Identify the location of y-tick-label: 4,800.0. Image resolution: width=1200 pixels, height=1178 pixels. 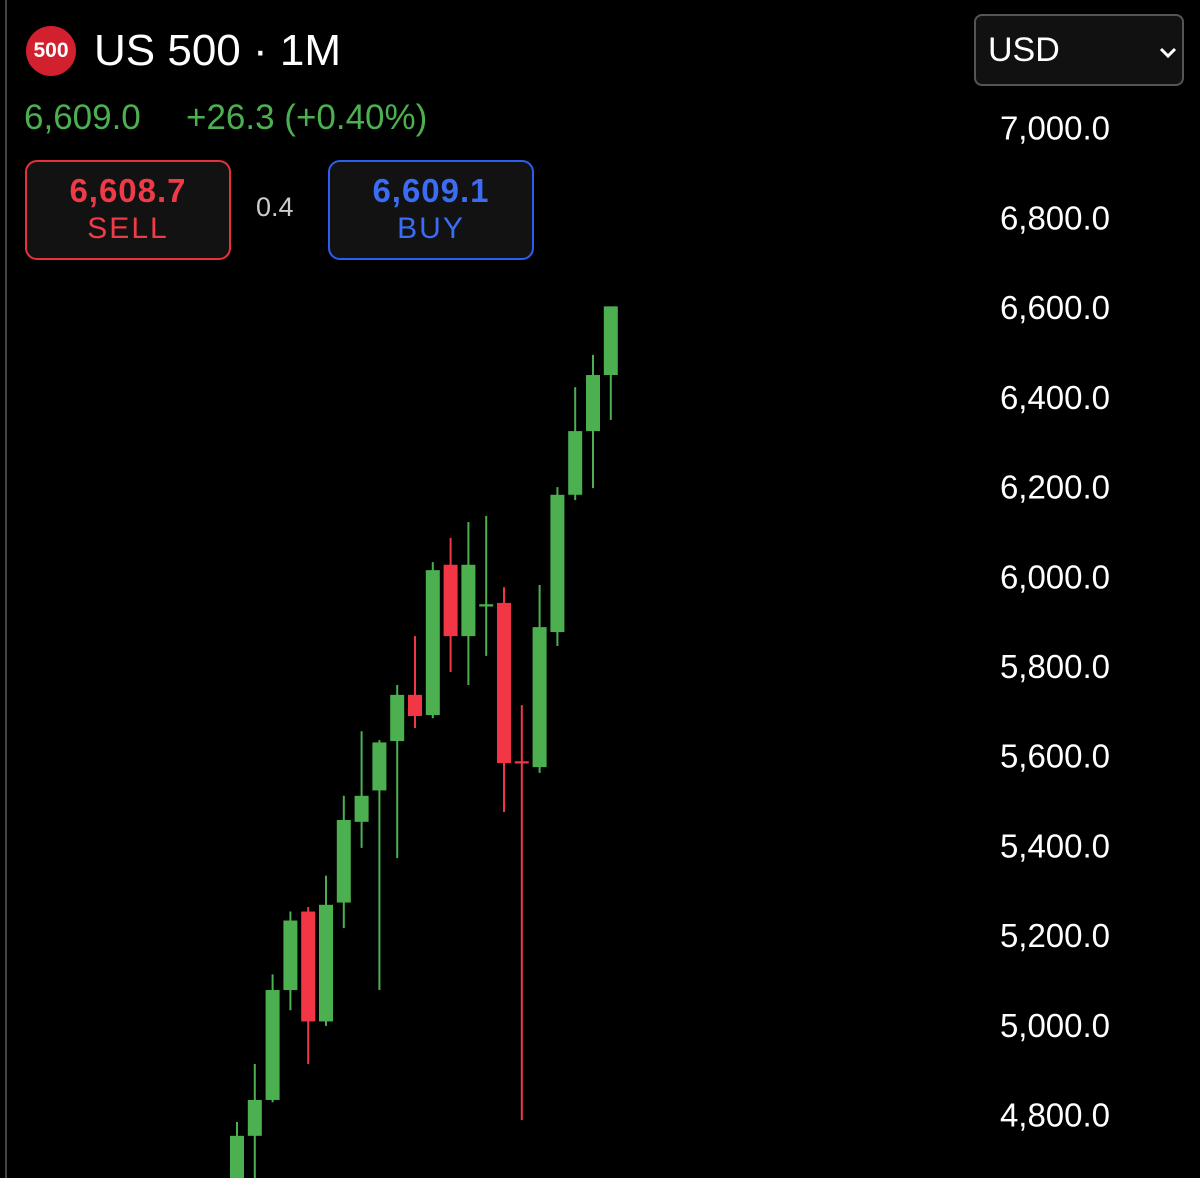
(1055, 1115).